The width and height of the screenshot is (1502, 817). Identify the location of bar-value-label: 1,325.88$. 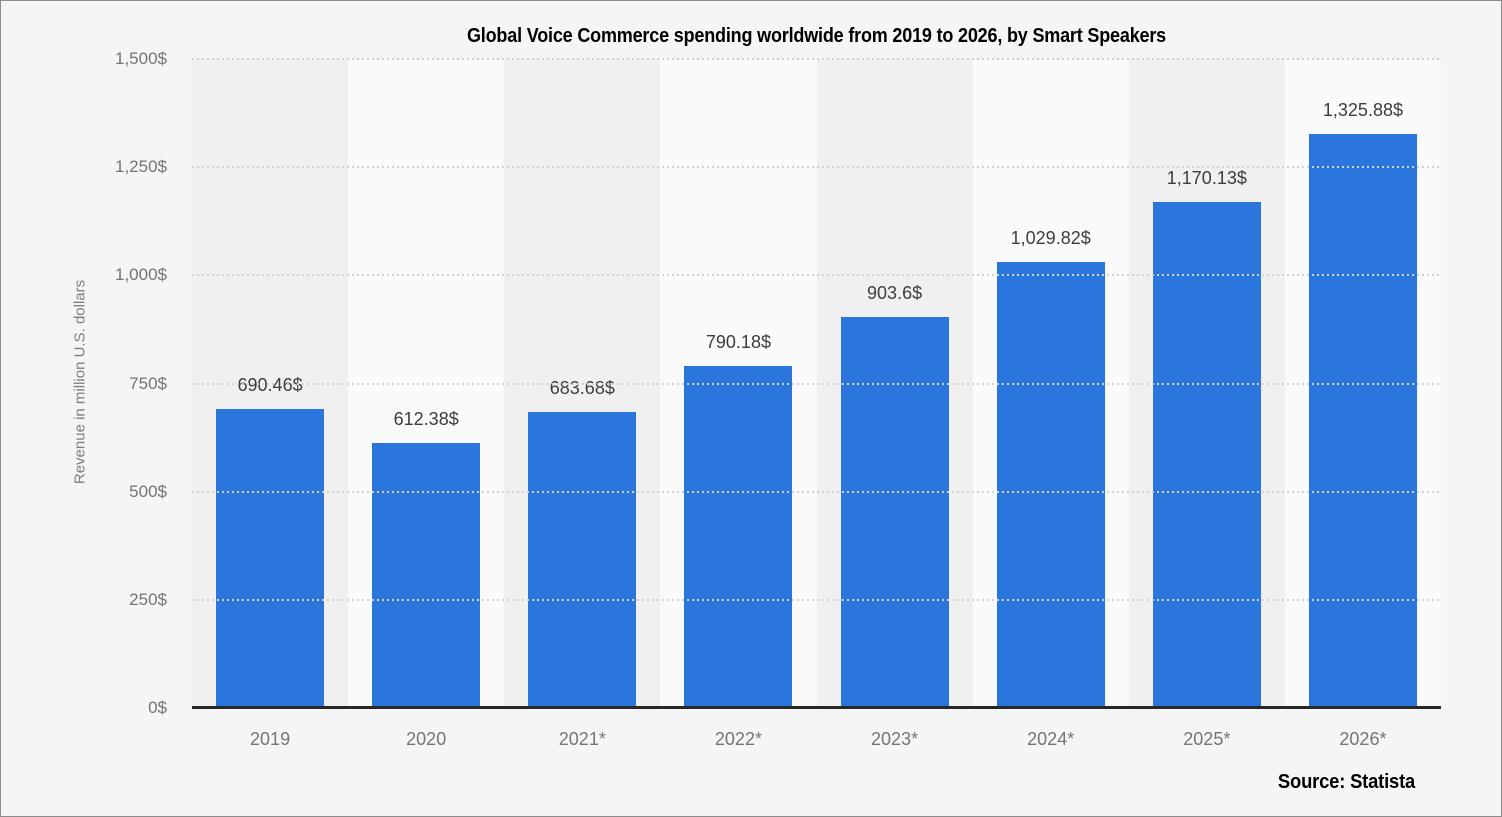
(1362, 110).